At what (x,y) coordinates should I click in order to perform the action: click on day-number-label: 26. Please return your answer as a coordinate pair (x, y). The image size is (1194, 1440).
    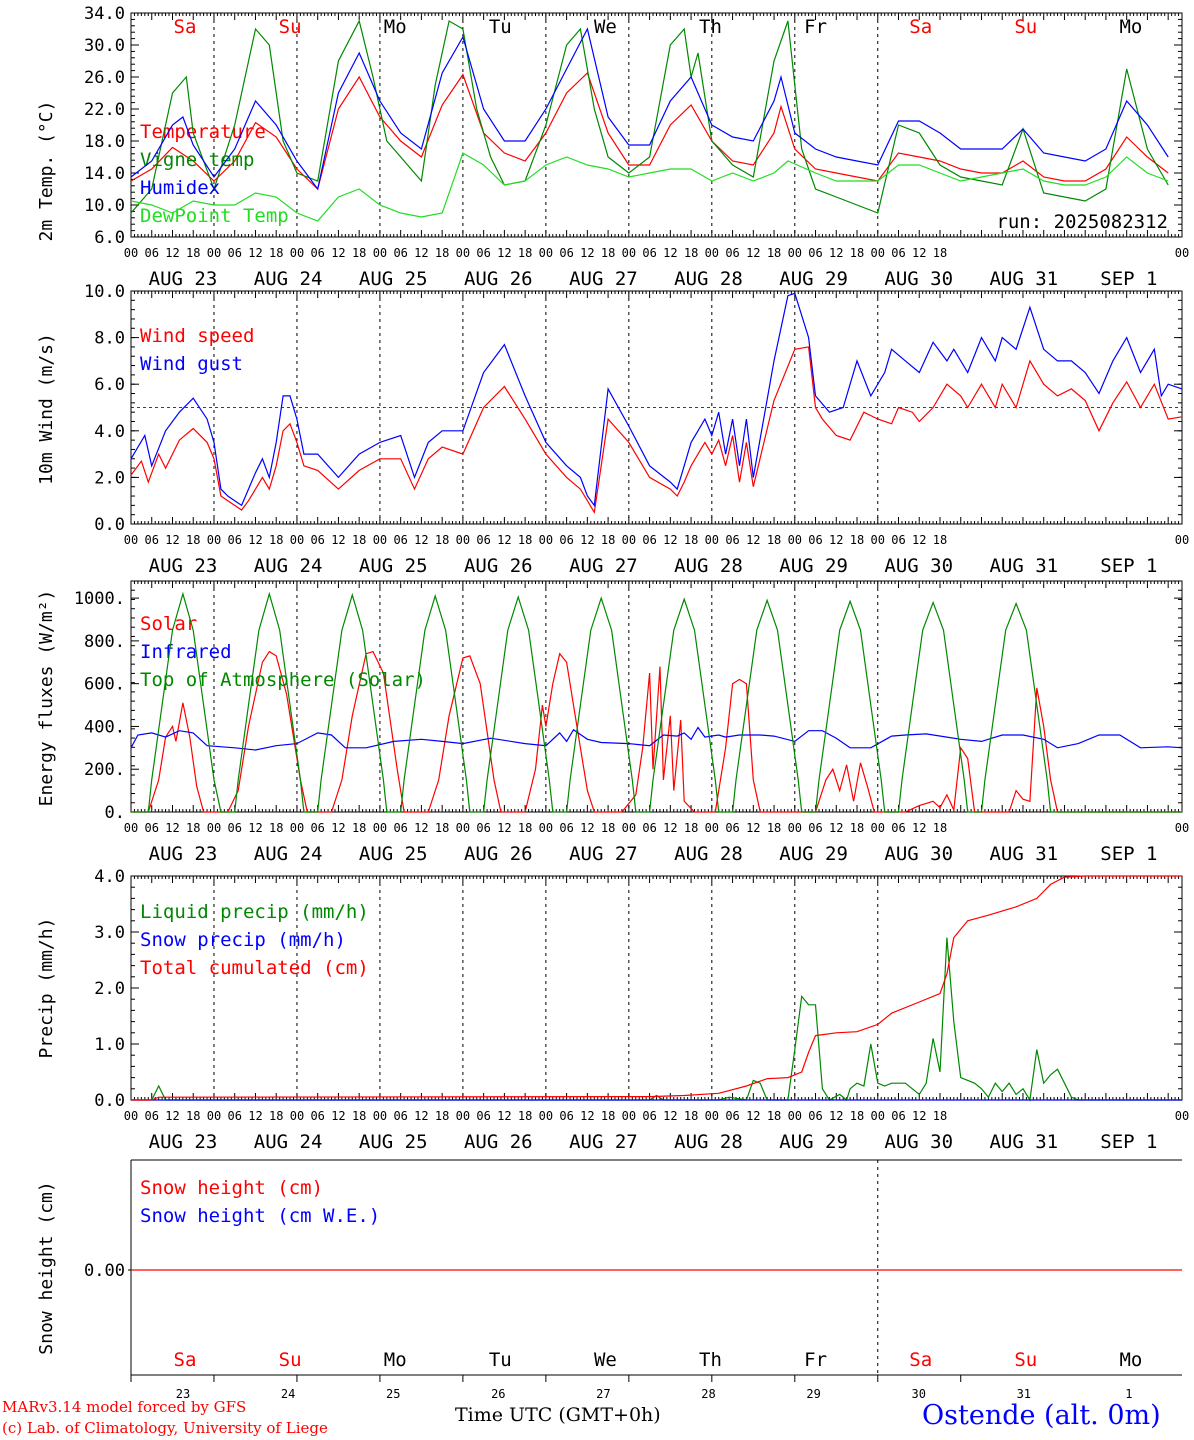
    Looking at the image, I should click on (498, 1393).